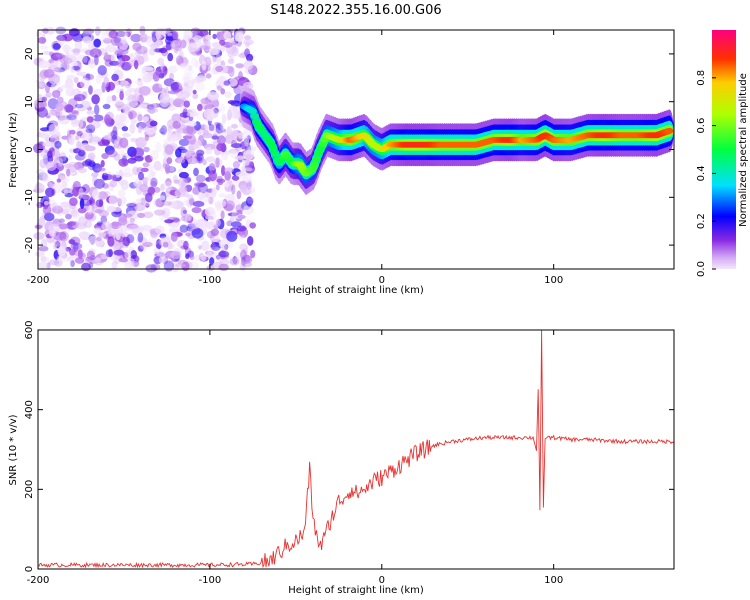 The height and width of the screenshot is (600, 750). Describe the element at coordinates (38, 580) in the screenshot. I see `snr-x-tick-label: -200` at that location.